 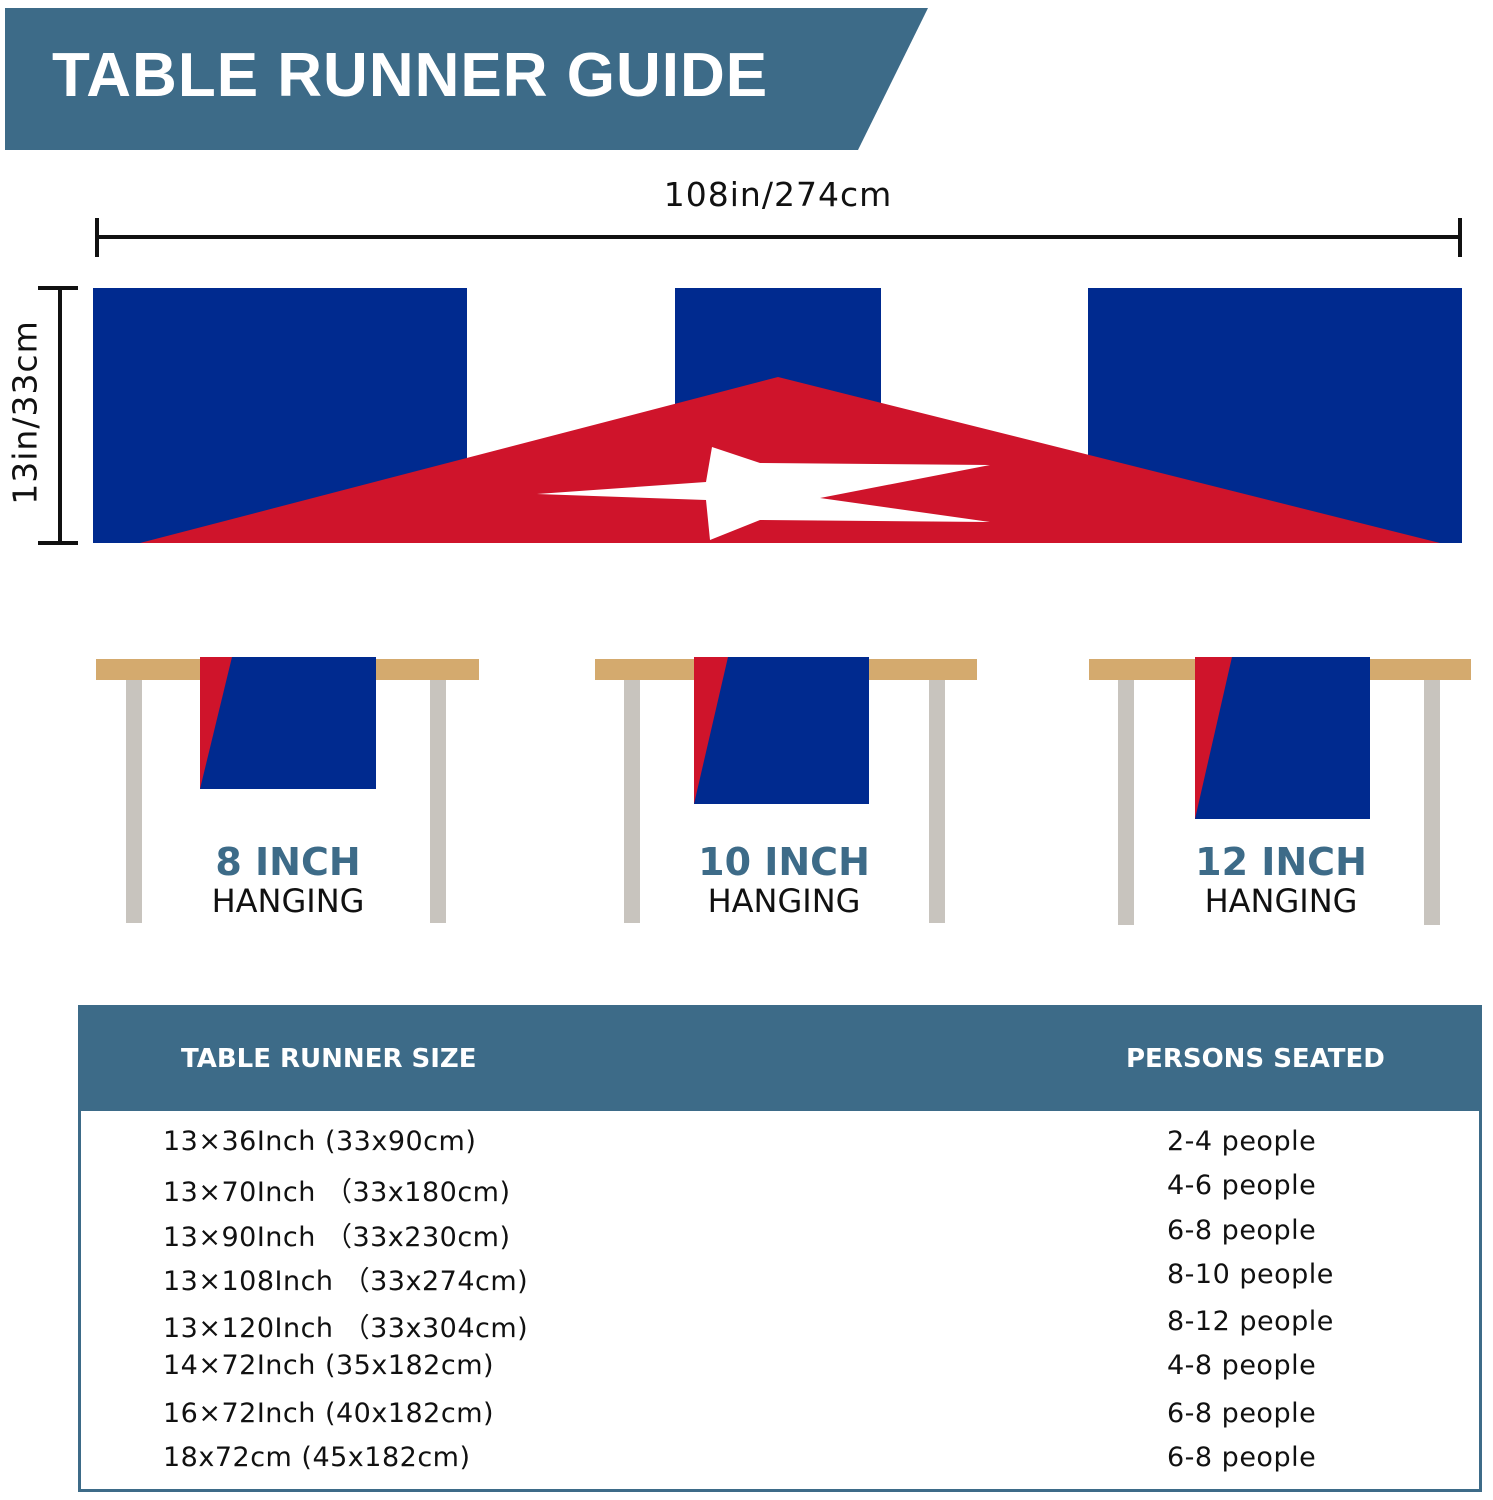 What do you see at coordinates (329, 1413) in the screenshot?
I see `row-size: 16×72Inch (40x182cm)` at bounding box center [329, 1413].